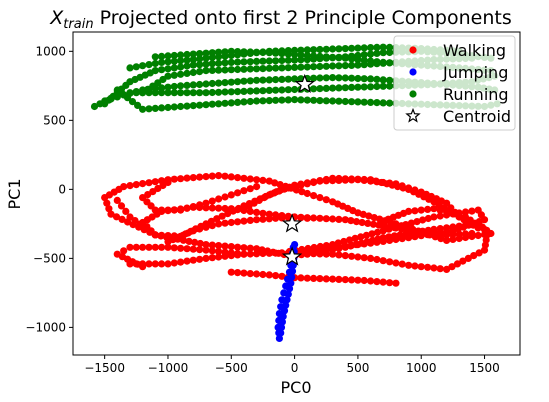  Describe the element at coordinates (474, 50) in the screenshot. I see `legend-label-walking: Walking` at that location.